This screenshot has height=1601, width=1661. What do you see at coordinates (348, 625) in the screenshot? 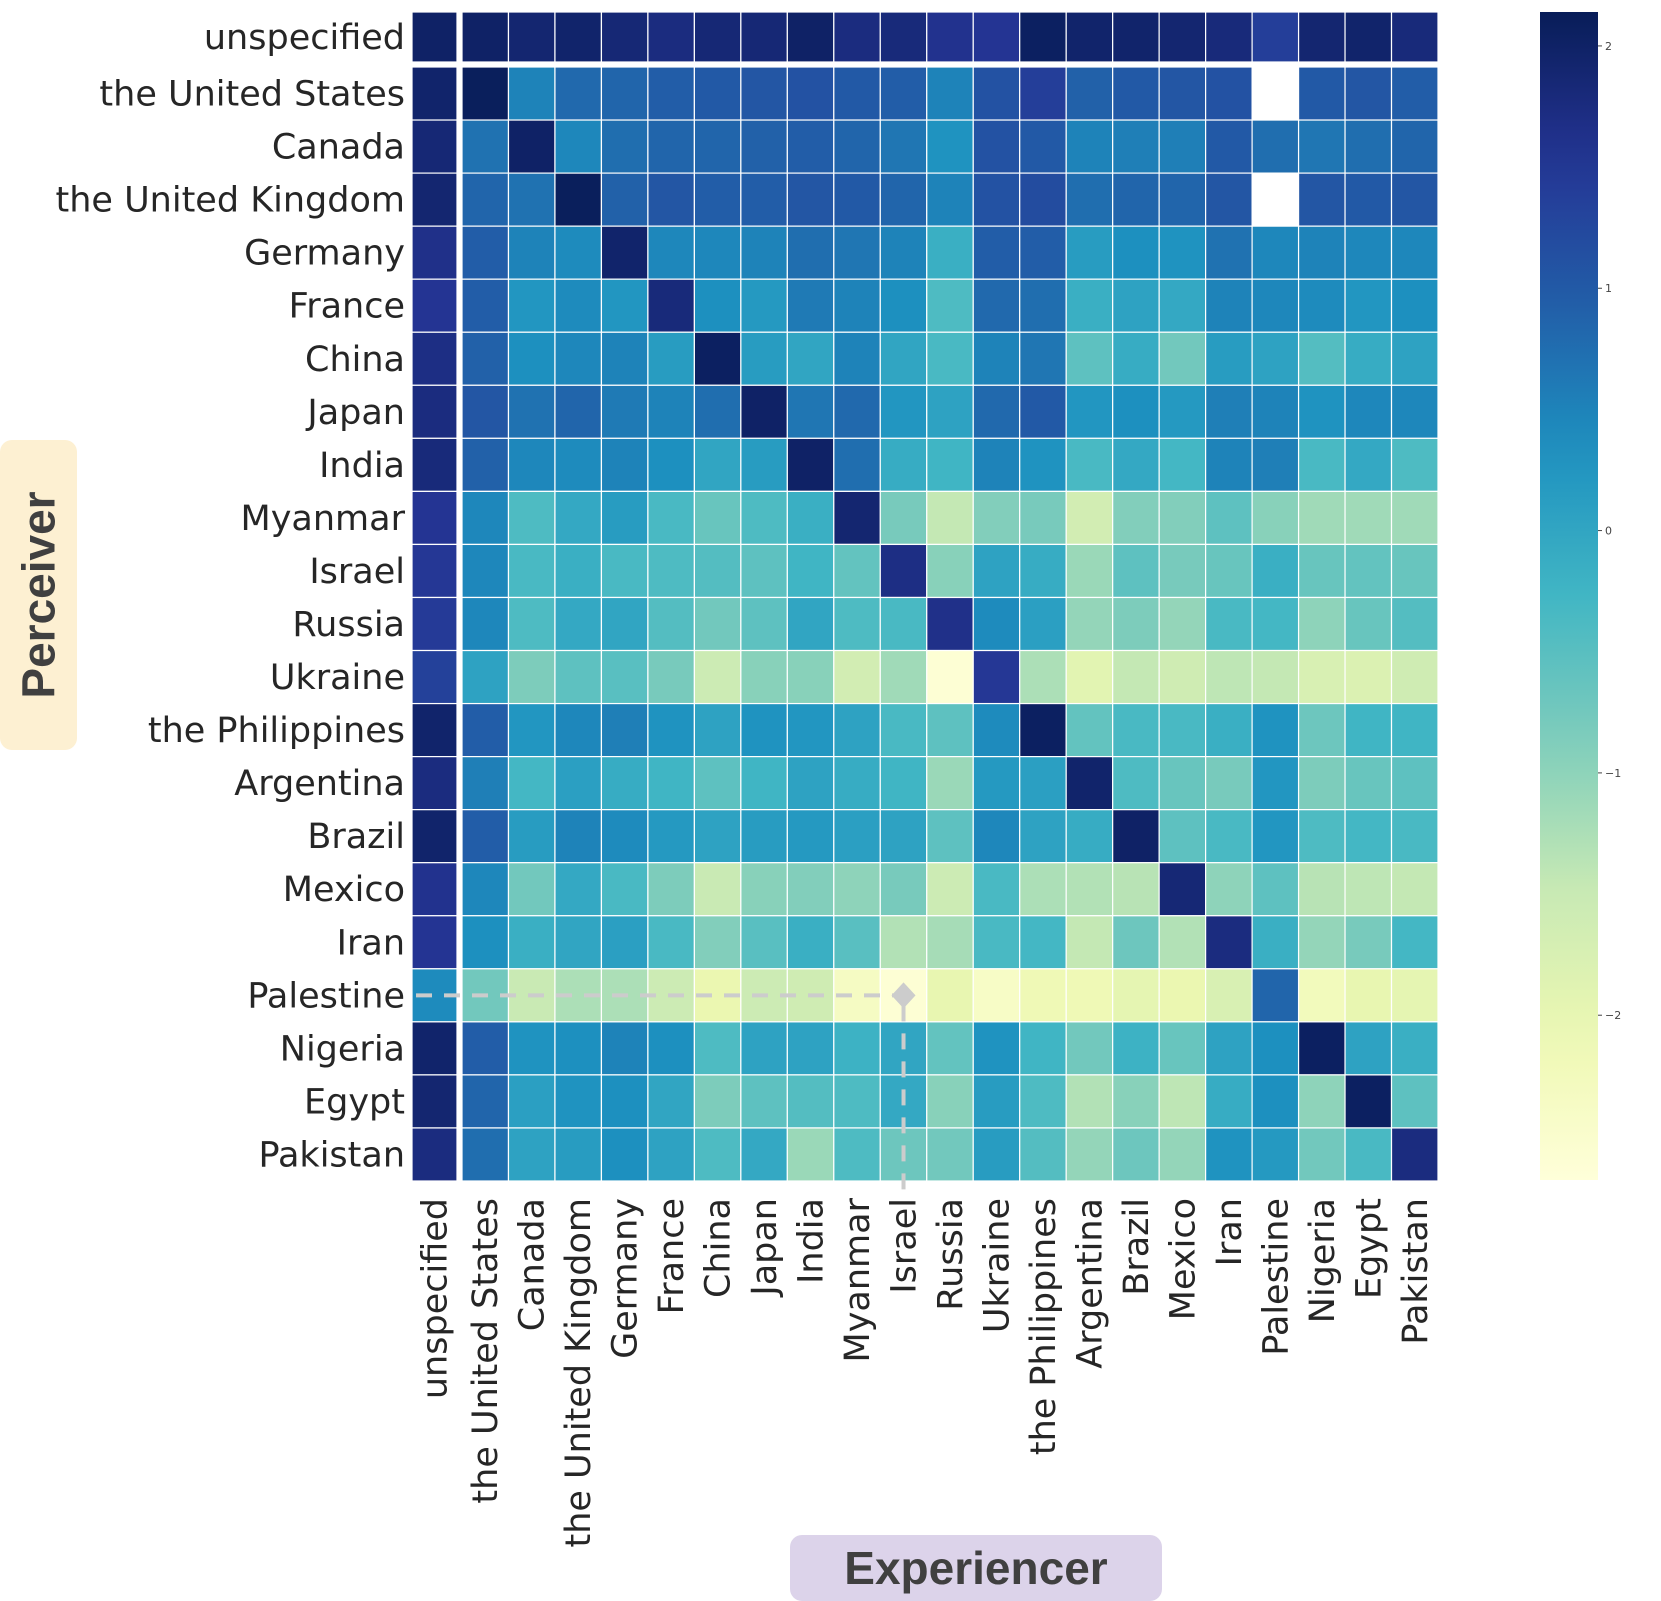
I see `y-tick-label: Russia` at bounding box center [348, 625].